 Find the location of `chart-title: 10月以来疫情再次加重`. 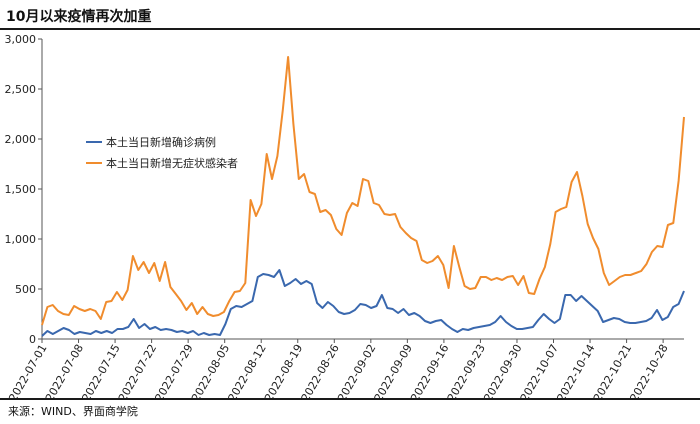

chart-title: 10月以来疫情再次加重 is located at coordinates (79, 17).